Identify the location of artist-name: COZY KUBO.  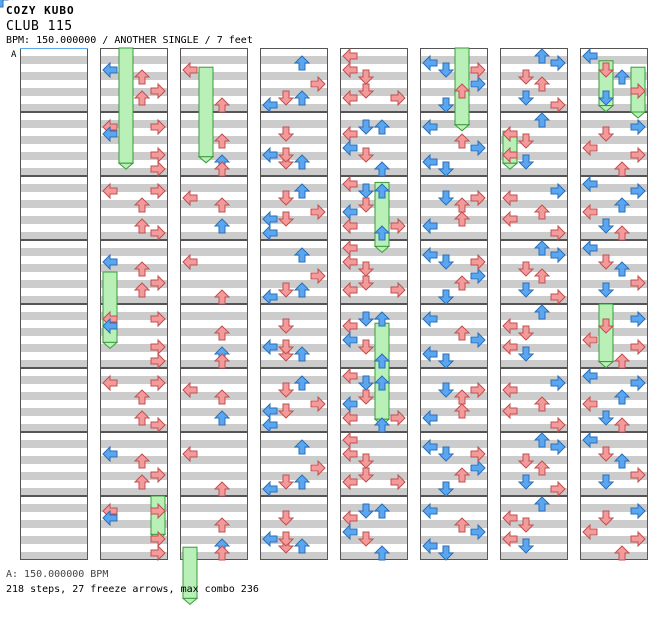
(40, 10).